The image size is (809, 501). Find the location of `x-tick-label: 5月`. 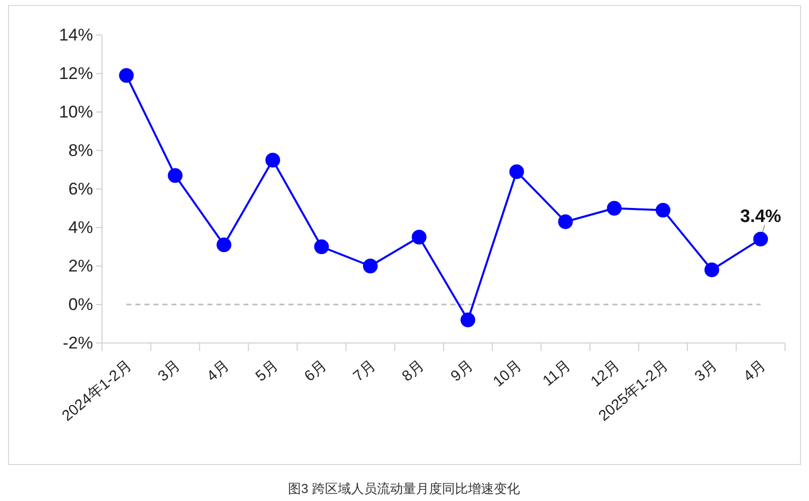

x-tick-label: 5月 is located at coordinates (267, 371).